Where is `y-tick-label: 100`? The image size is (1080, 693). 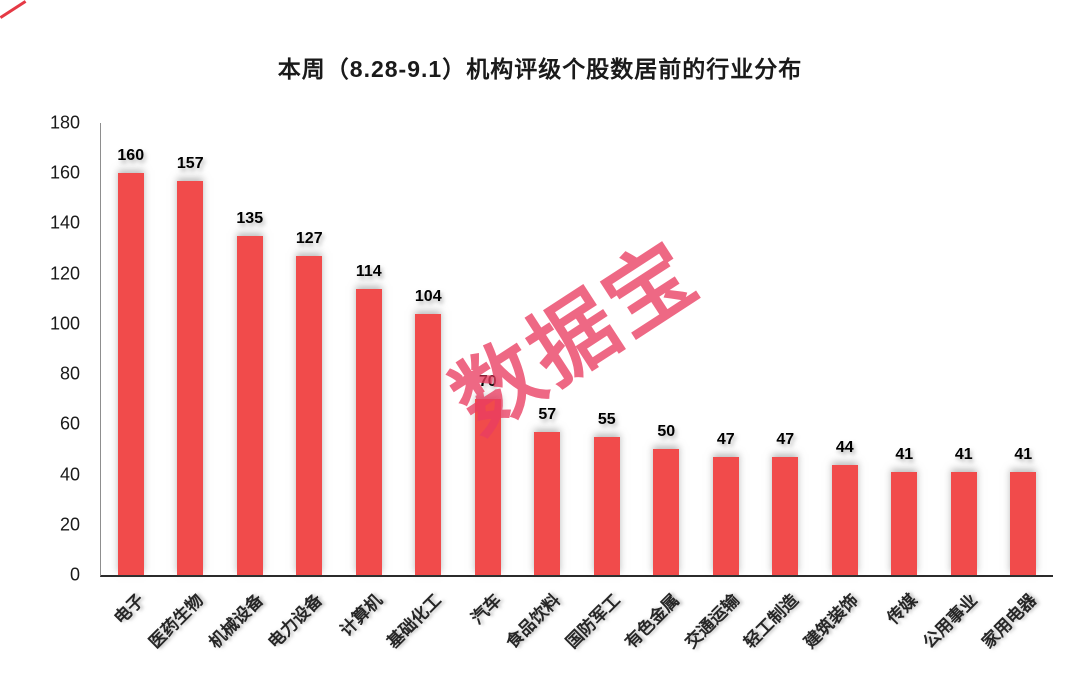 y-tick-label: 100 is located at coordinates (64, 323).